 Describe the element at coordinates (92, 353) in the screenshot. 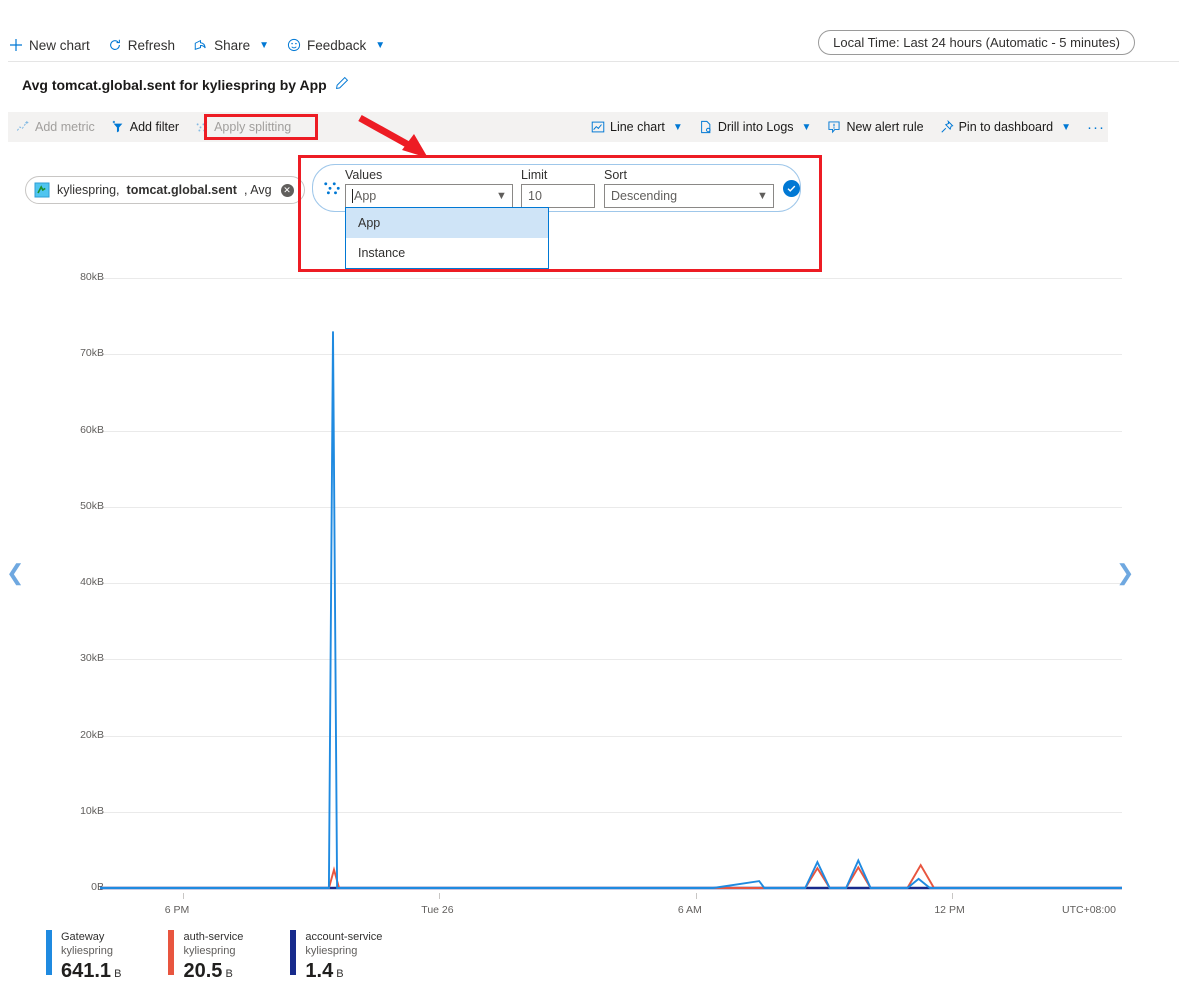

I see `chart-y-tick-label: 70kB` at that location.